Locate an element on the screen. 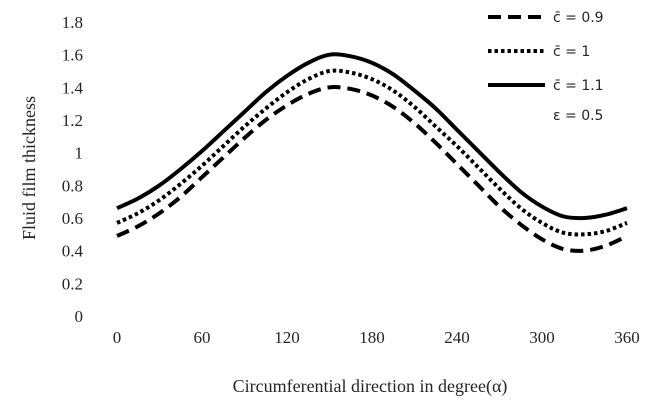  x-tick-label: 360 is located at coordinates (627, 337).